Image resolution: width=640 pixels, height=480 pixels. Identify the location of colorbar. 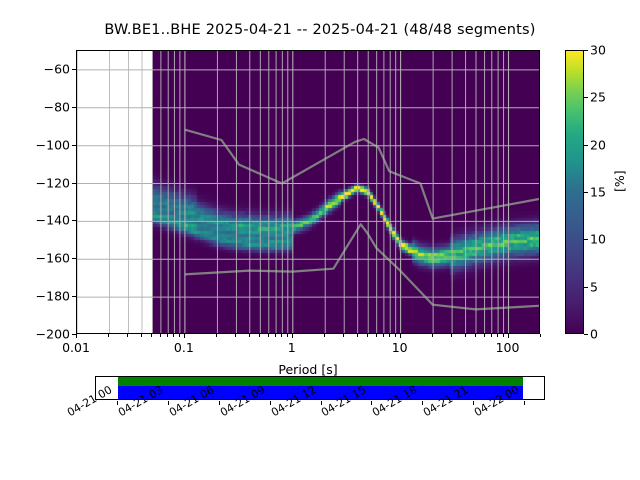
(574, 192).